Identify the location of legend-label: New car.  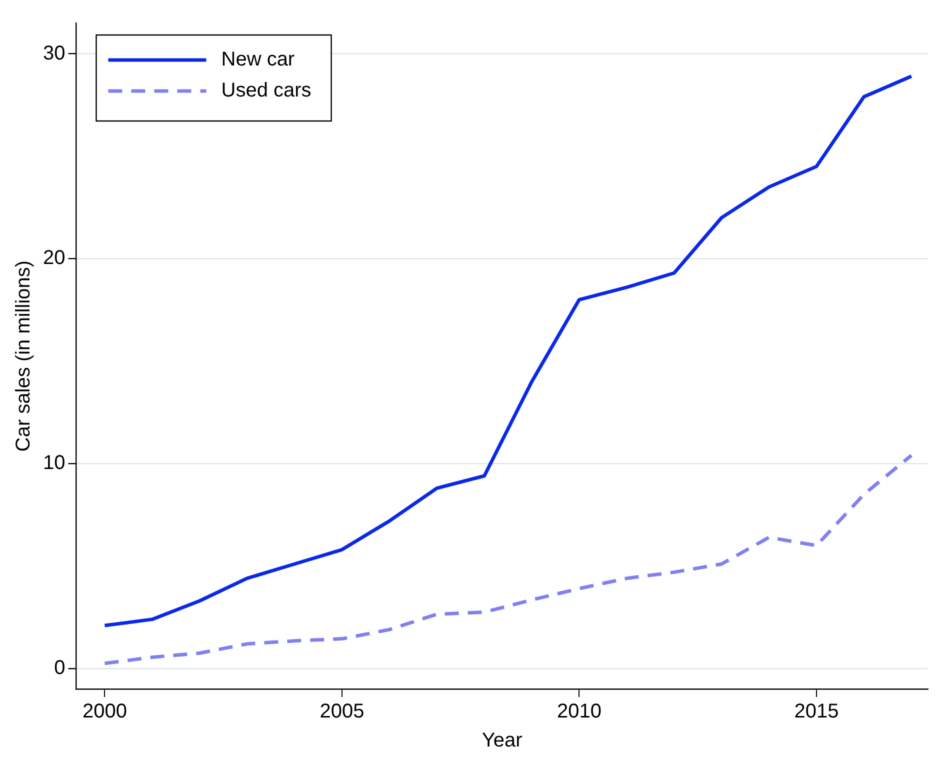
(258, 59).